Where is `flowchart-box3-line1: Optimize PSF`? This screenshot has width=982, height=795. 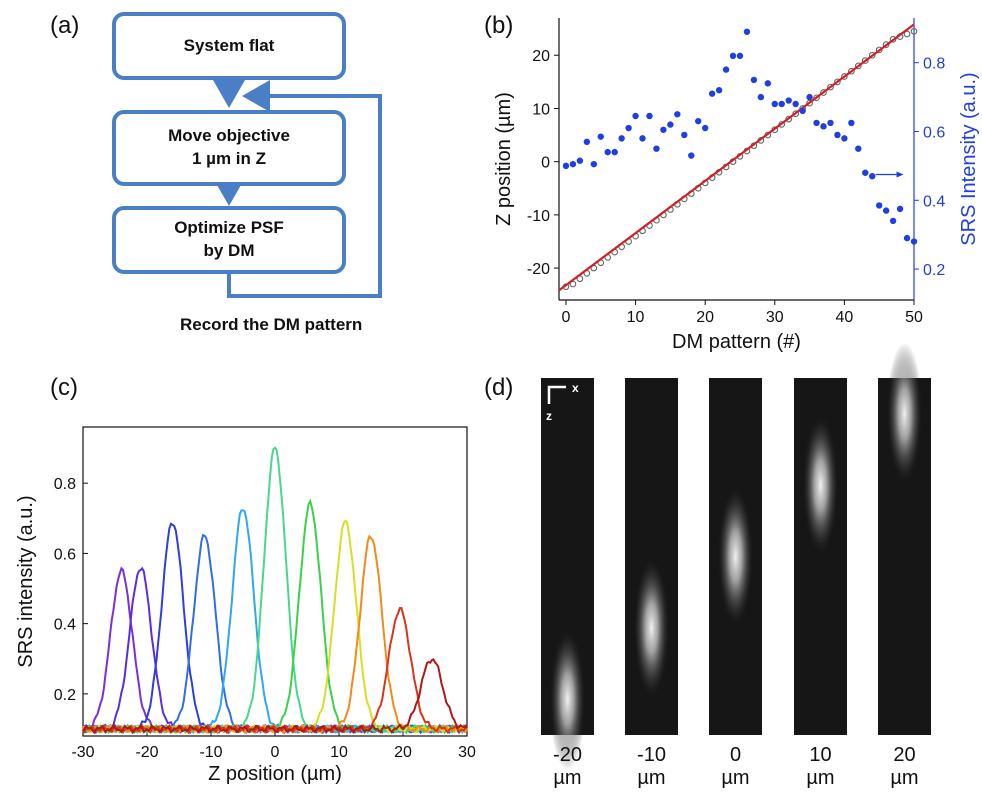
flowchart-box3-line1: Optimize PSF is located at coordinates (229, 228).